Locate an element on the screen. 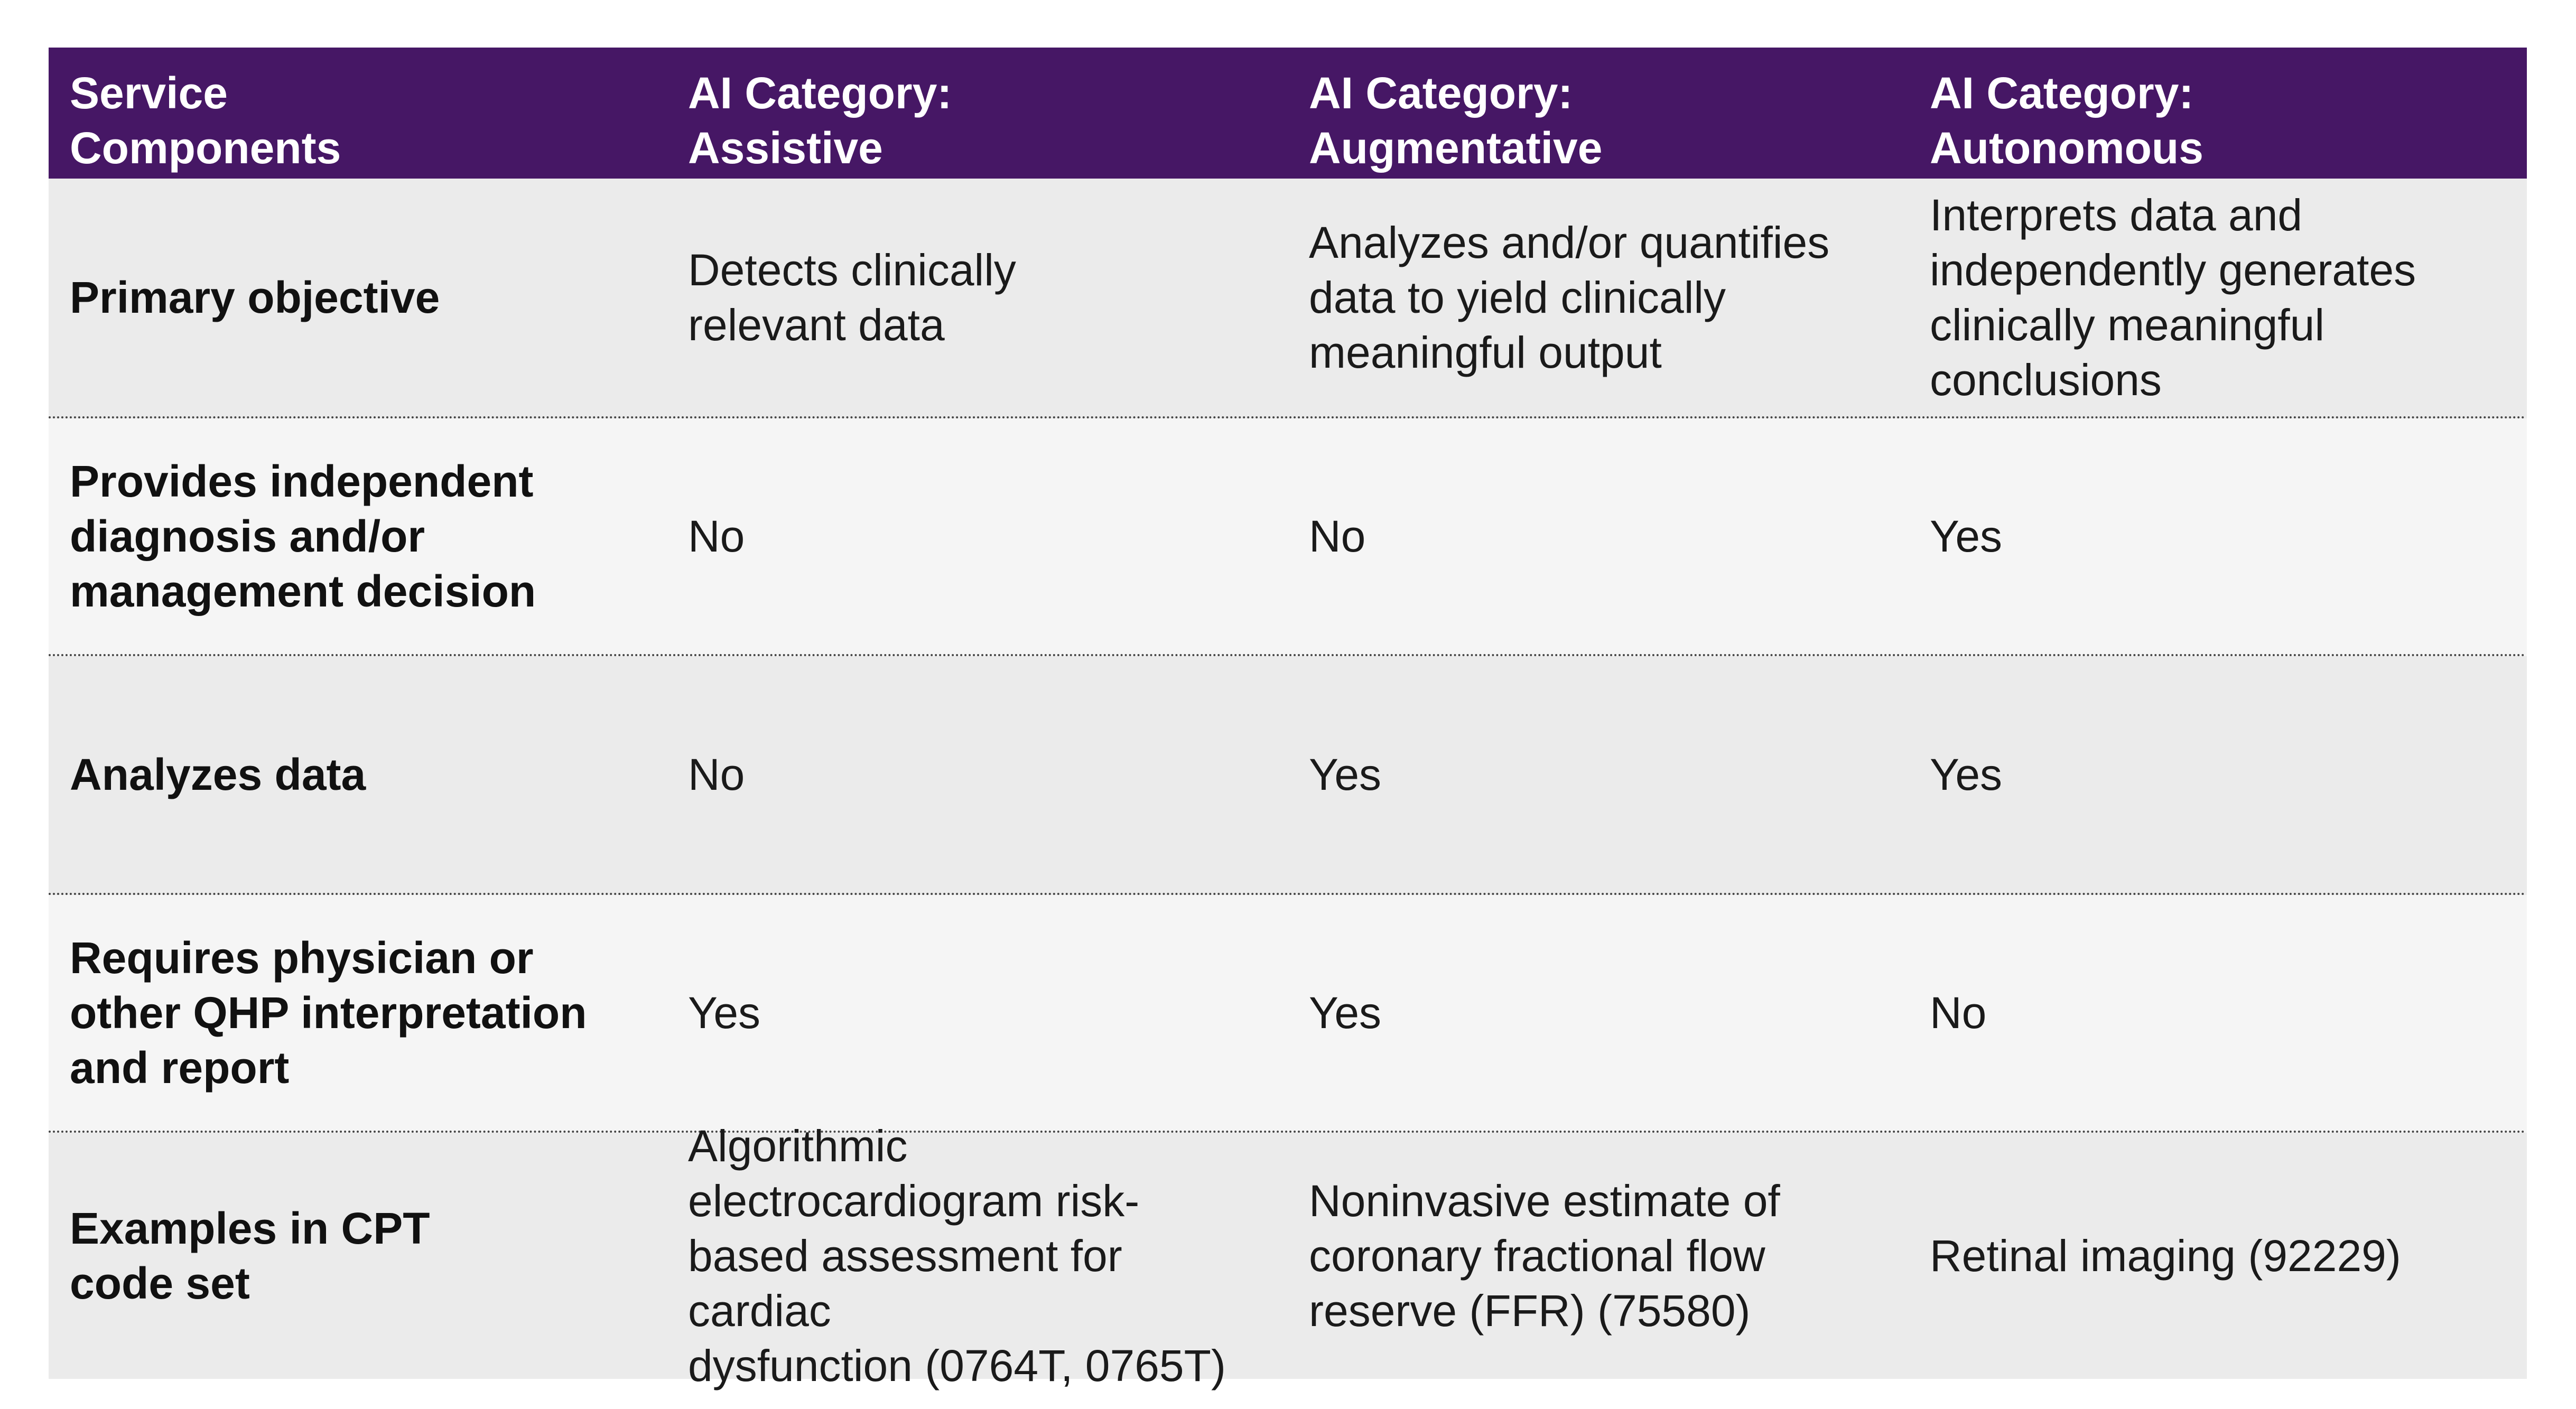  row-label: Examples in CPT code set is located at coordinates (250, 1255).